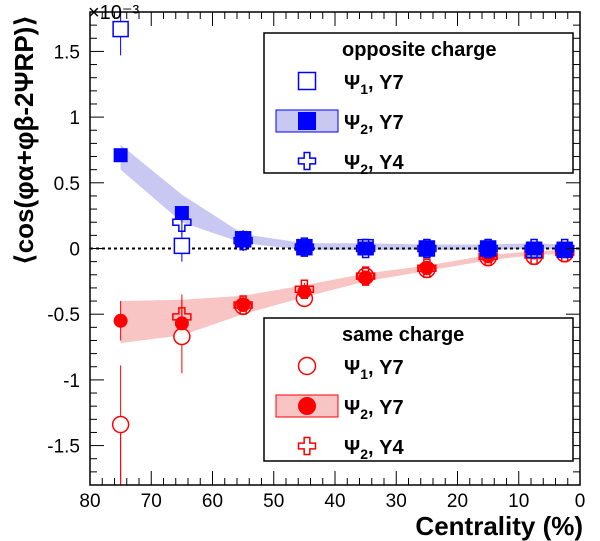  I want to click on x-axis-title: Centrality (%), so click(499, 526).